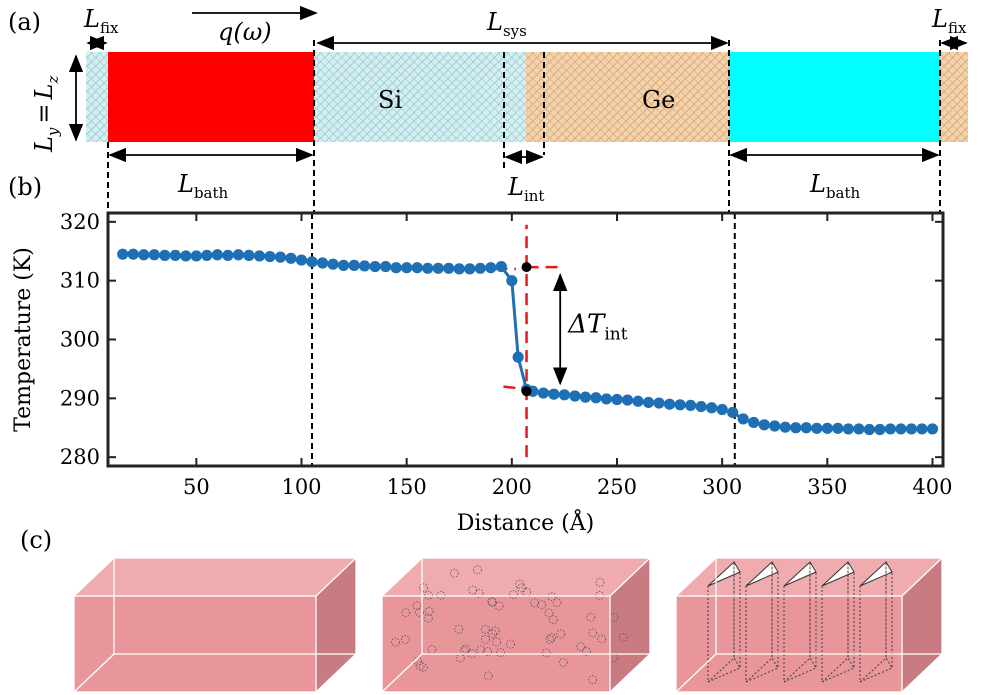 Image resolution: width=981 pixels, height=695 pixels. I want to click on slab-1-front, so click(195, 644).